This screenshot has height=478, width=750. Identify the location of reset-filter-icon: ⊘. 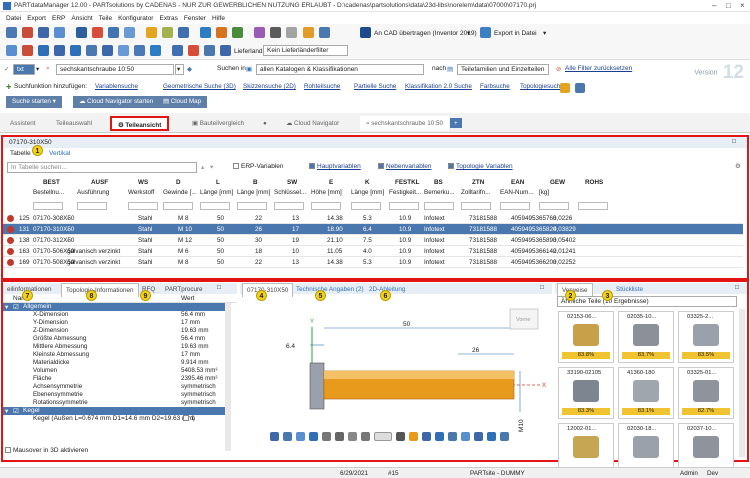
(559, 69).